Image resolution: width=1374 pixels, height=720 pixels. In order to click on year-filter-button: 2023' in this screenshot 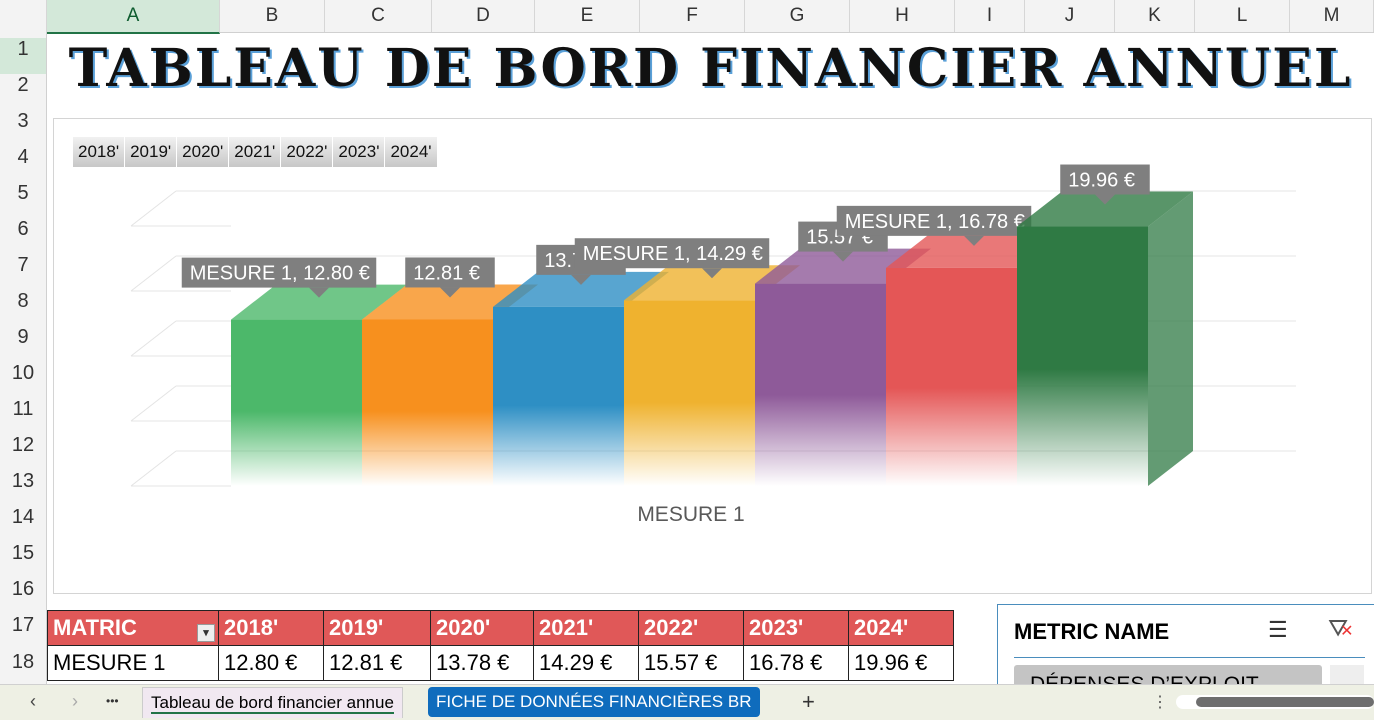, I will do `click(359, 152)`.